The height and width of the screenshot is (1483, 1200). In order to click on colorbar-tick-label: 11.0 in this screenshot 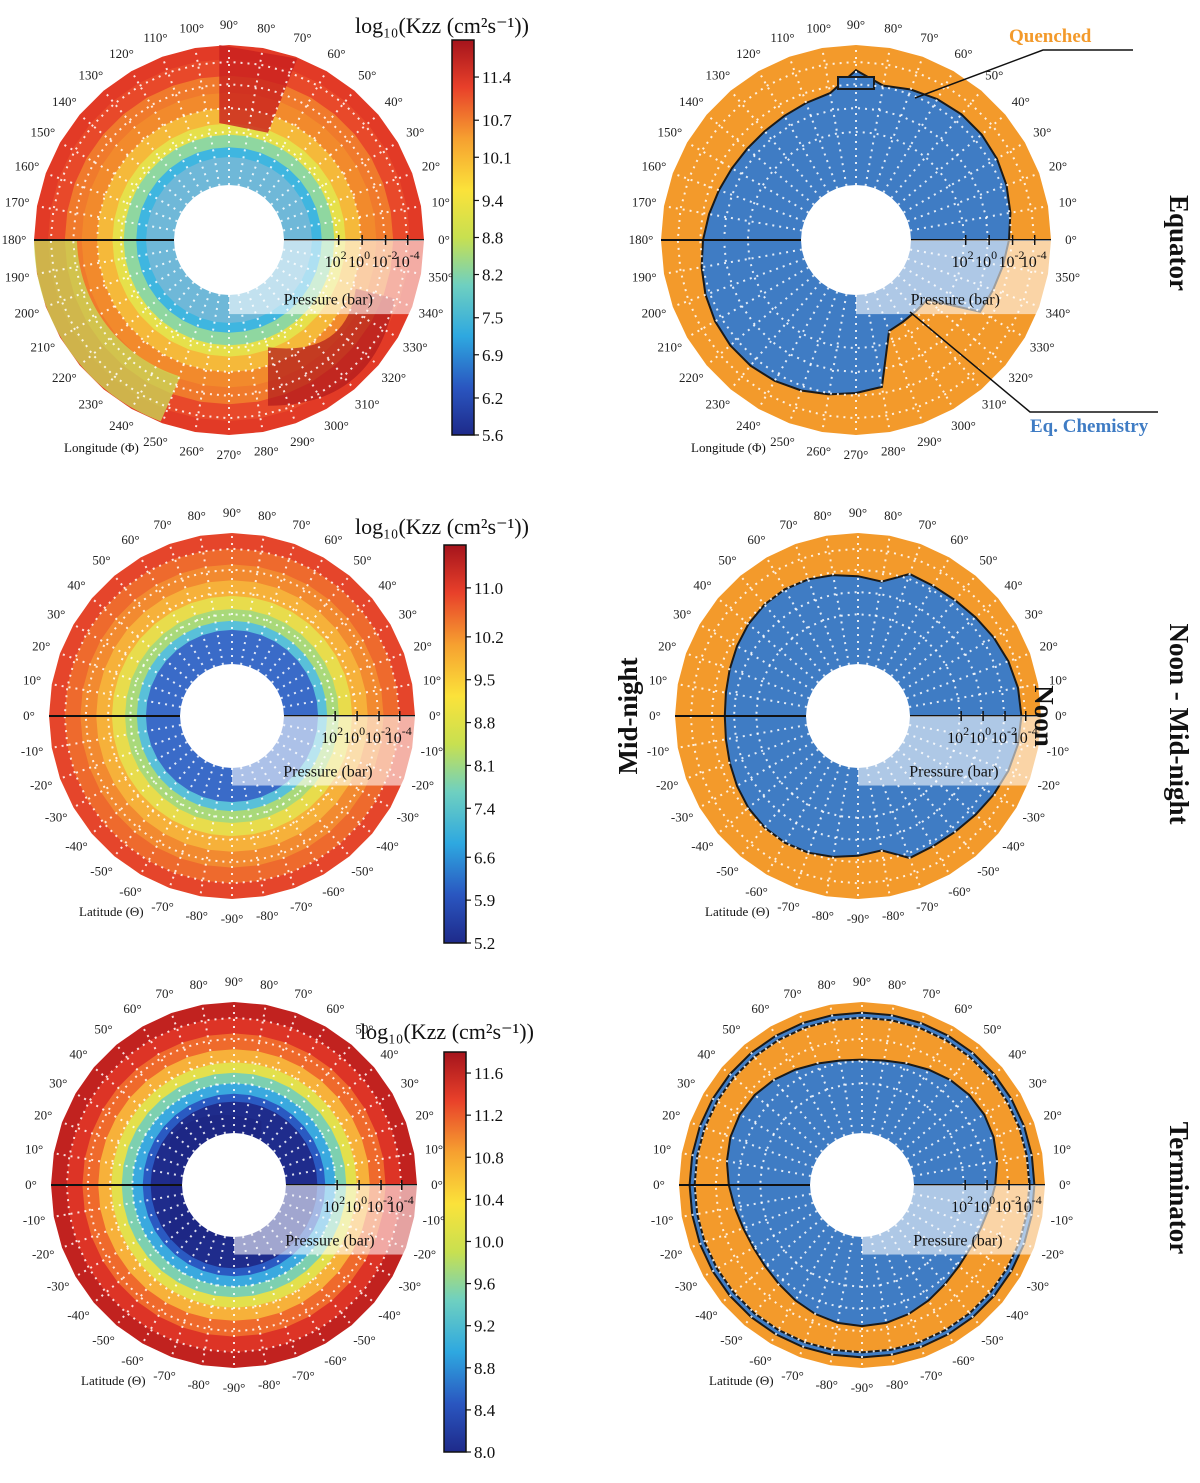, I will do `click(488, 588)`.